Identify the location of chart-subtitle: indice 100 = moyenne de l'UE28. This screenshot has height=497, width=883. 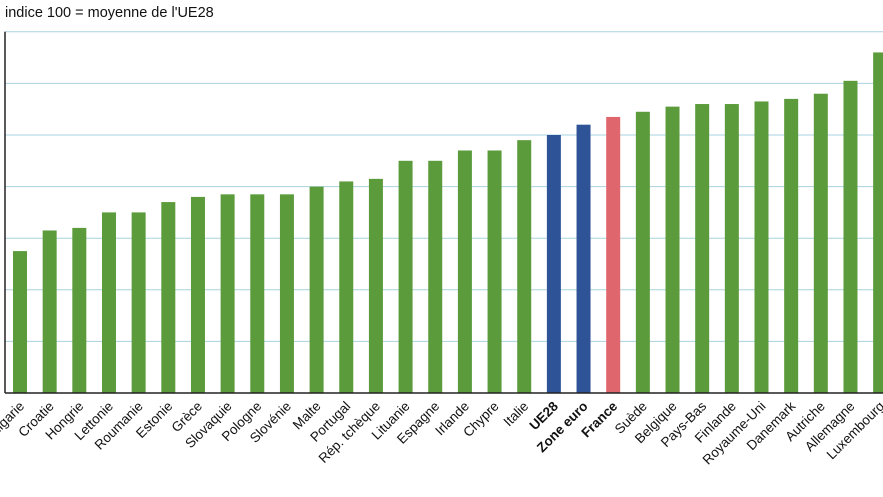
(109, 13).